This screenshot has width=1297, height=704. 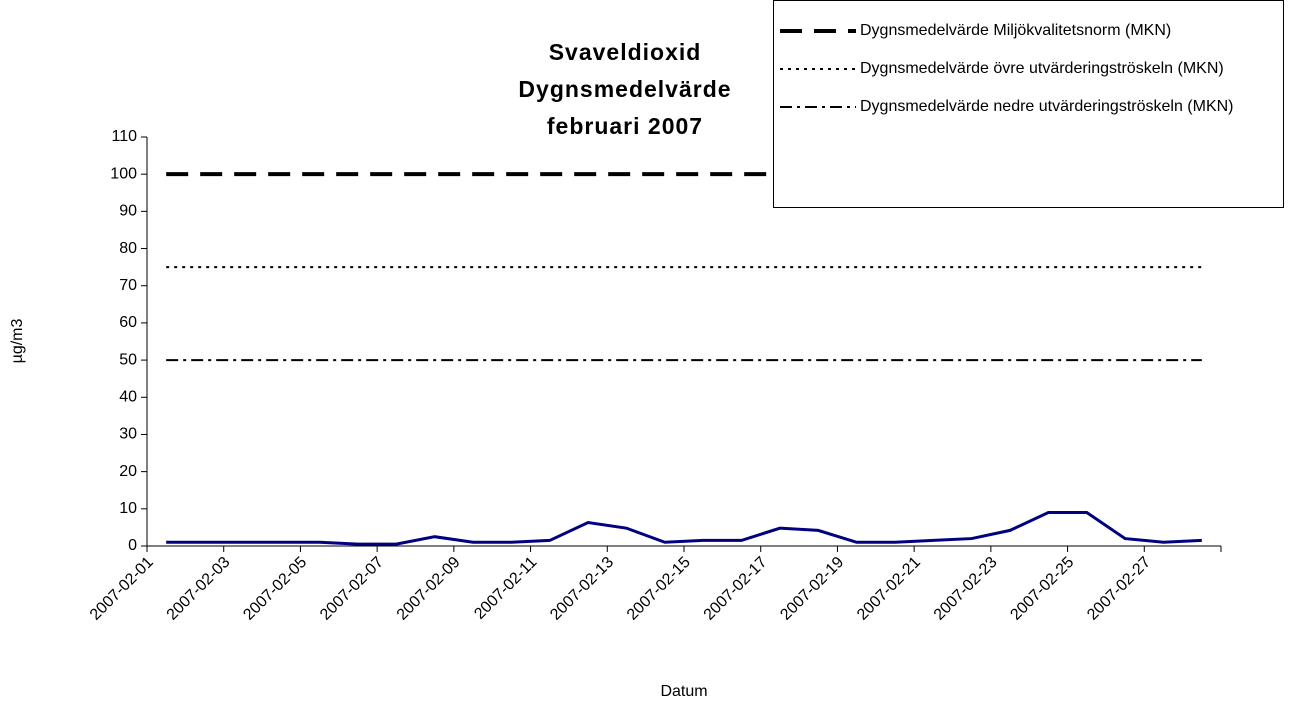 I want to click on y-tick-label: 70, so click(x=128, y=285).